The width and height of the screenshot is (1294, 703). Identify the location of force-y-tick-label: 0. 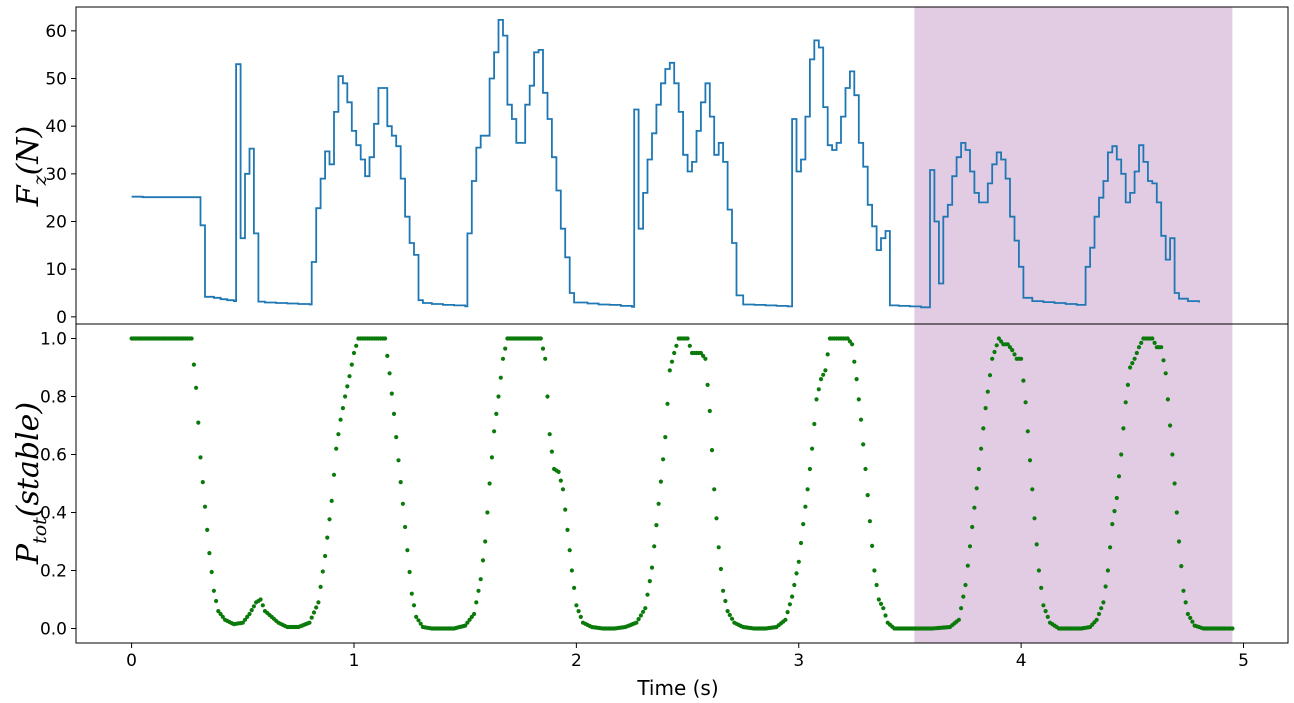
(61, 318).